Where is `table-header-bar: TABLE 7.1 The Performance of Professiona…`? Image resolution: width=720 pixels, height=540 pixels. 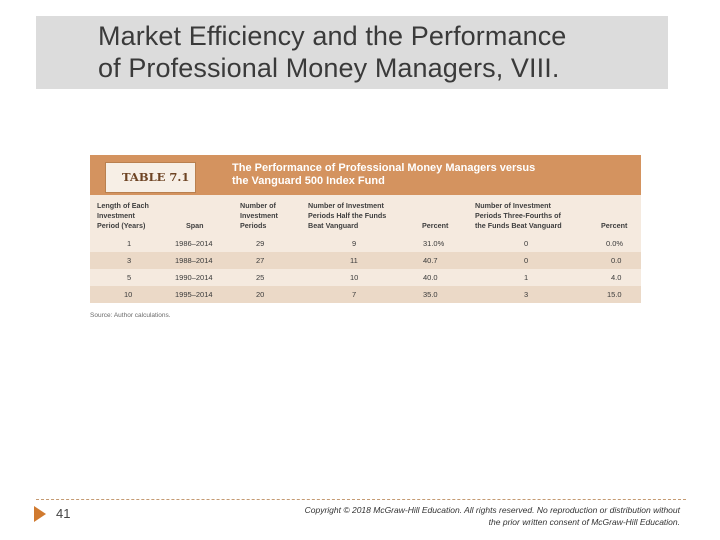
table-header-bar: TABLE 7.1 The Performance of Professiona… is located at coordinates (365, 175).